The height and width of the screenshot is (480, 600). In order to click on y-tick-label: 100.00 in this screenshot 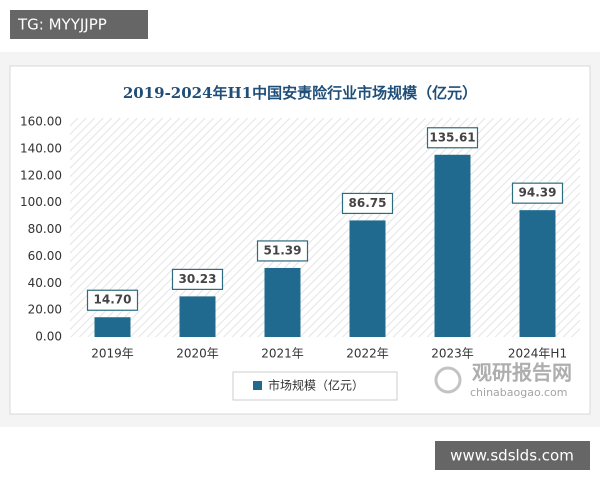, I will do `click(41, 202)`.